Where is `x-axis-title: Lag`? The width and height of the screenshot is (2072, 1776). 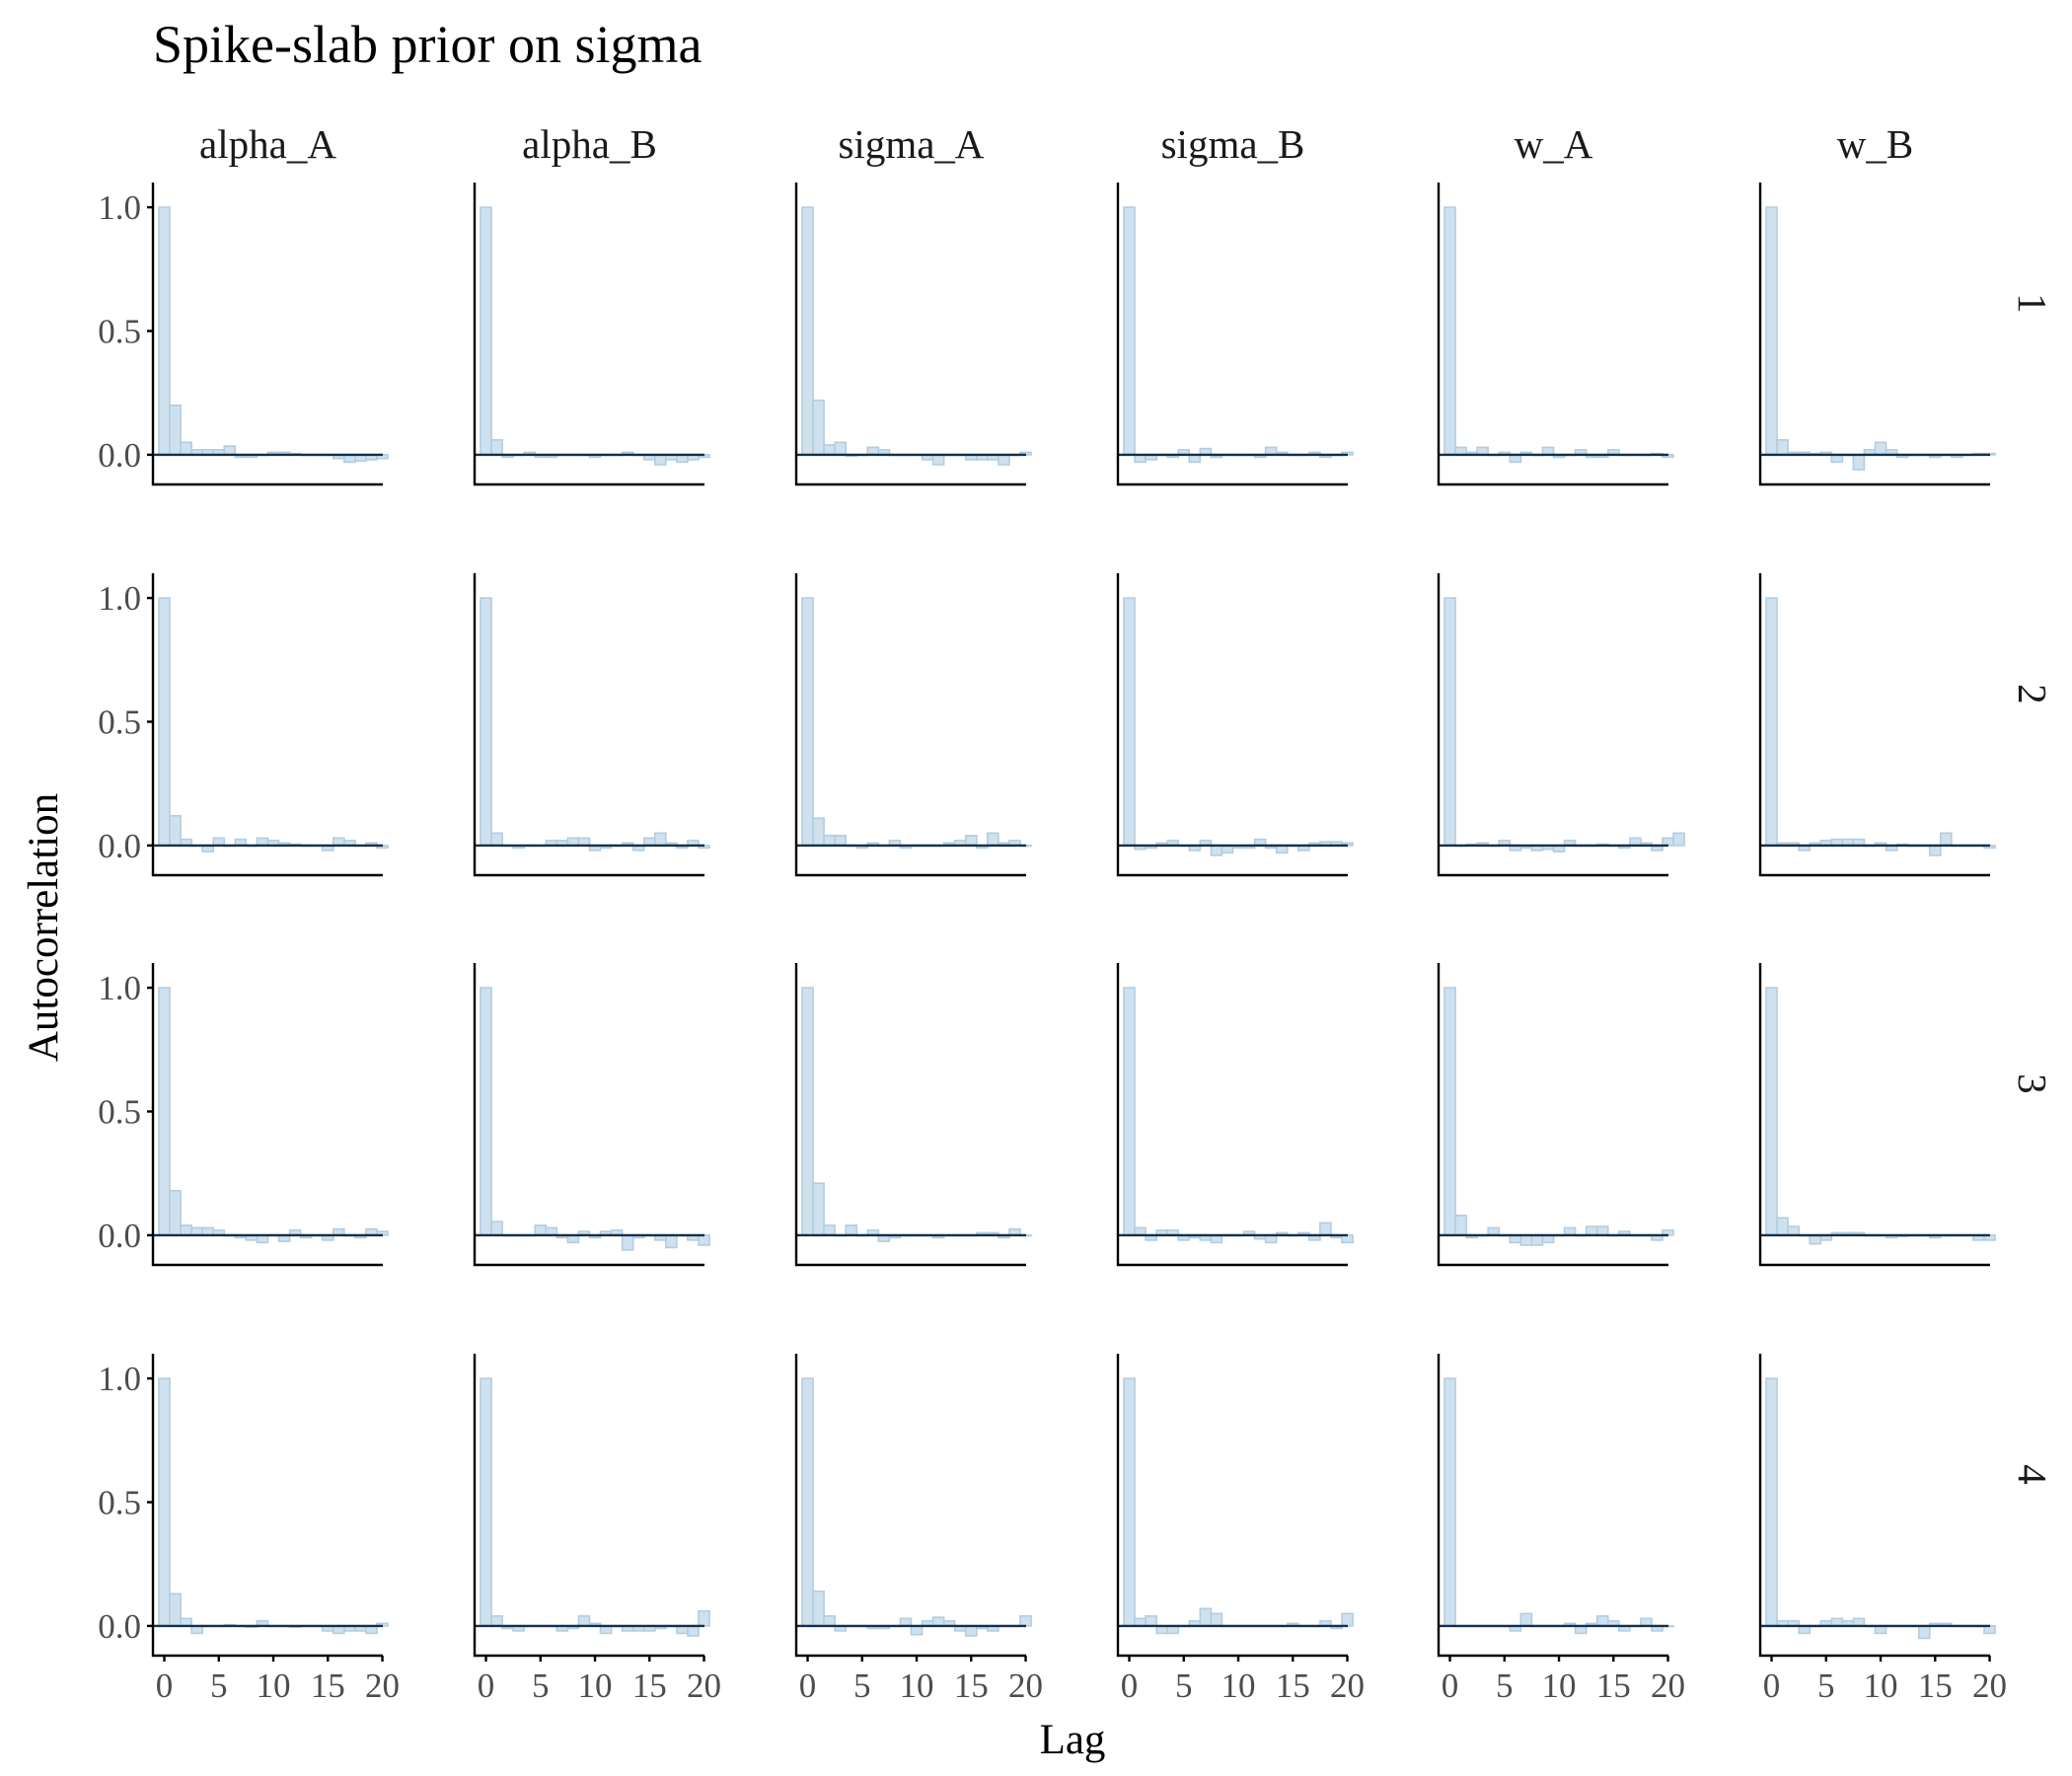
x-axis-title: Lag is located at coordinates (1073, 1740).